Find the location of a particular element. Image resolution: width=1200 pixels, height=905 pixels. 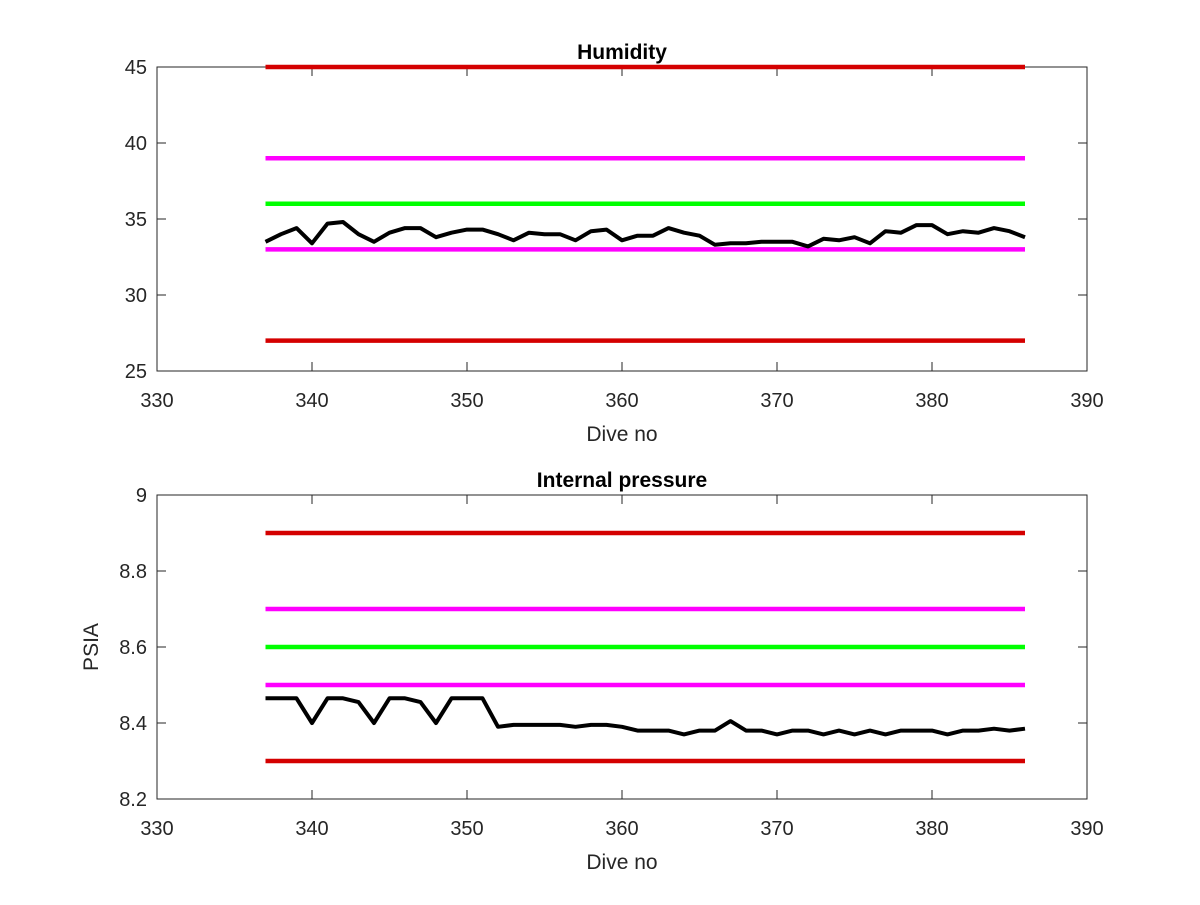

y-tick-label: 45 is located at coordinates (136, 68).